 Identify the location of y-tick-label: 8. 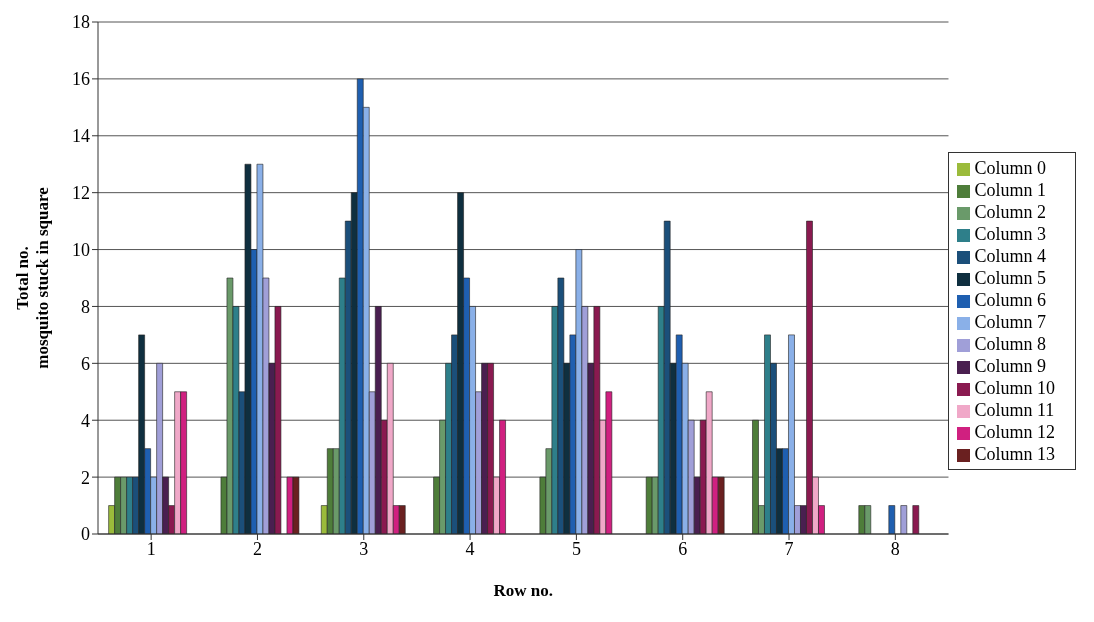
(85, 306).